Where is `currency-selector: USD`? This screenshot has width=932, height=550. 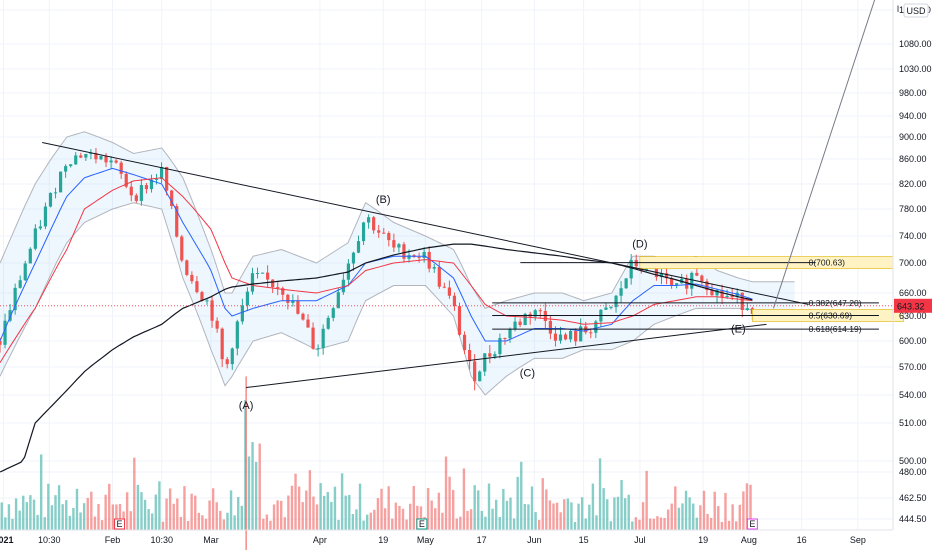 currency-selector: USD is located at coordinates (916, 10).